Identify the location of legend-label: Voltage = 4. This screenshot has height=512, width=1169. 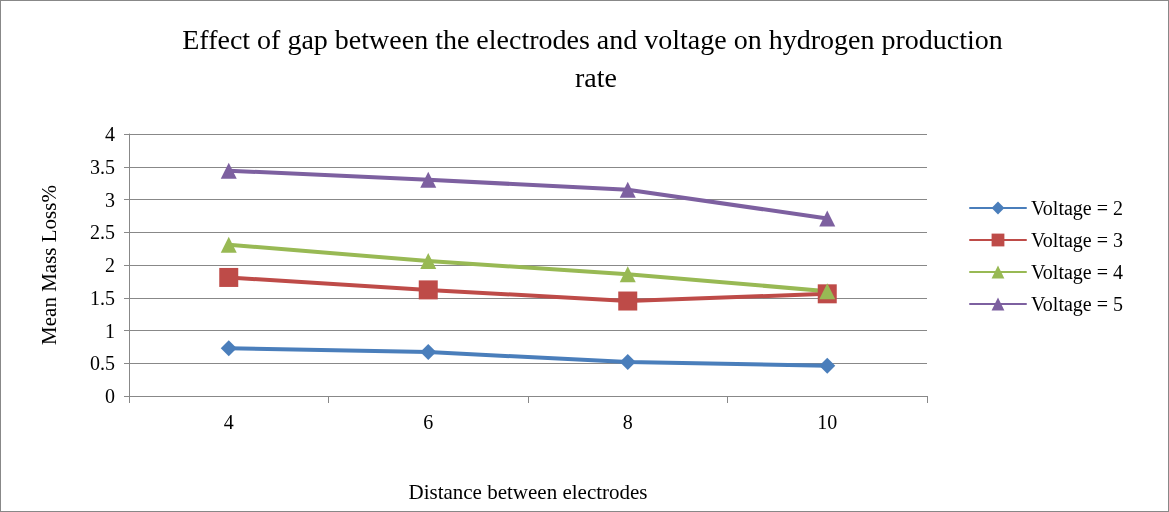
(1076, 272).